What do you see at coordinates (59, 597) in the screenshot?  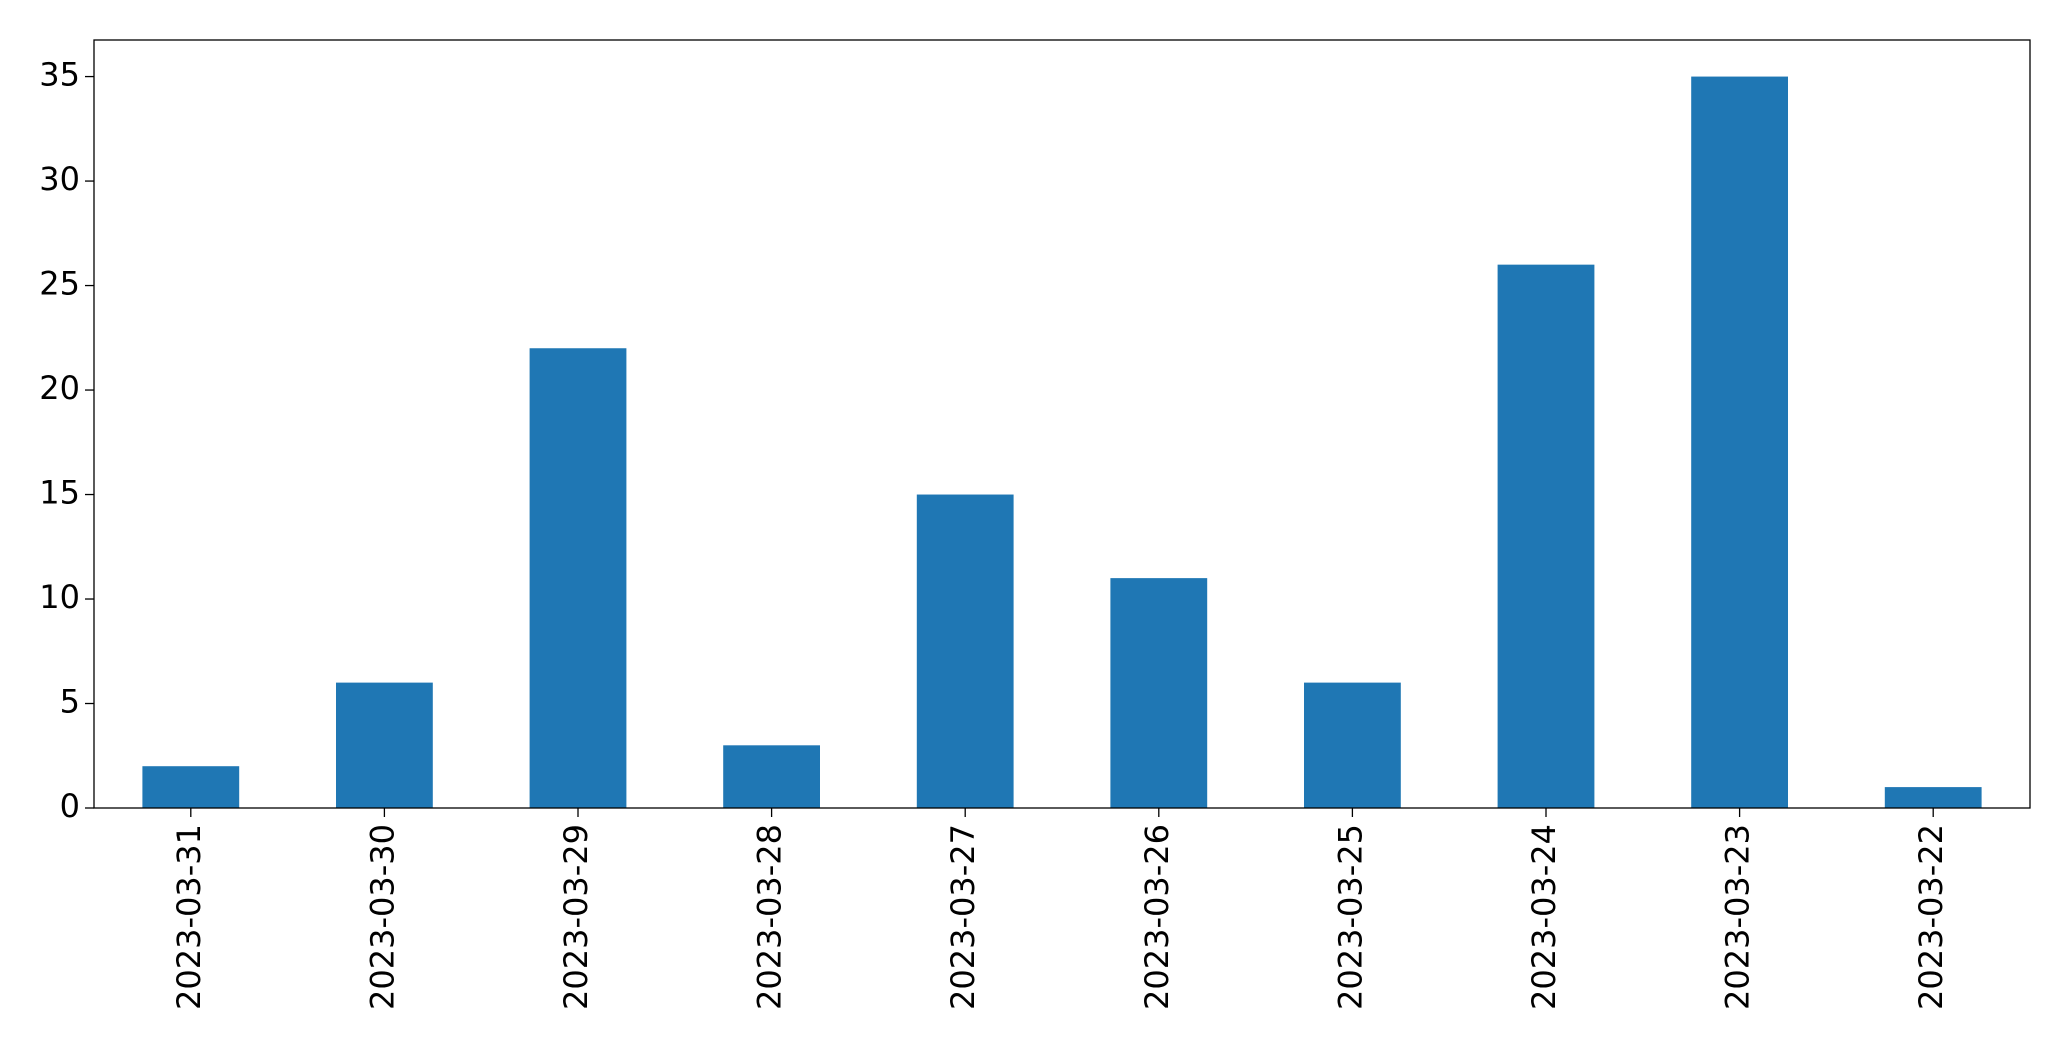 I see `y-tick-label: 10` at bounding box center [59, 597].